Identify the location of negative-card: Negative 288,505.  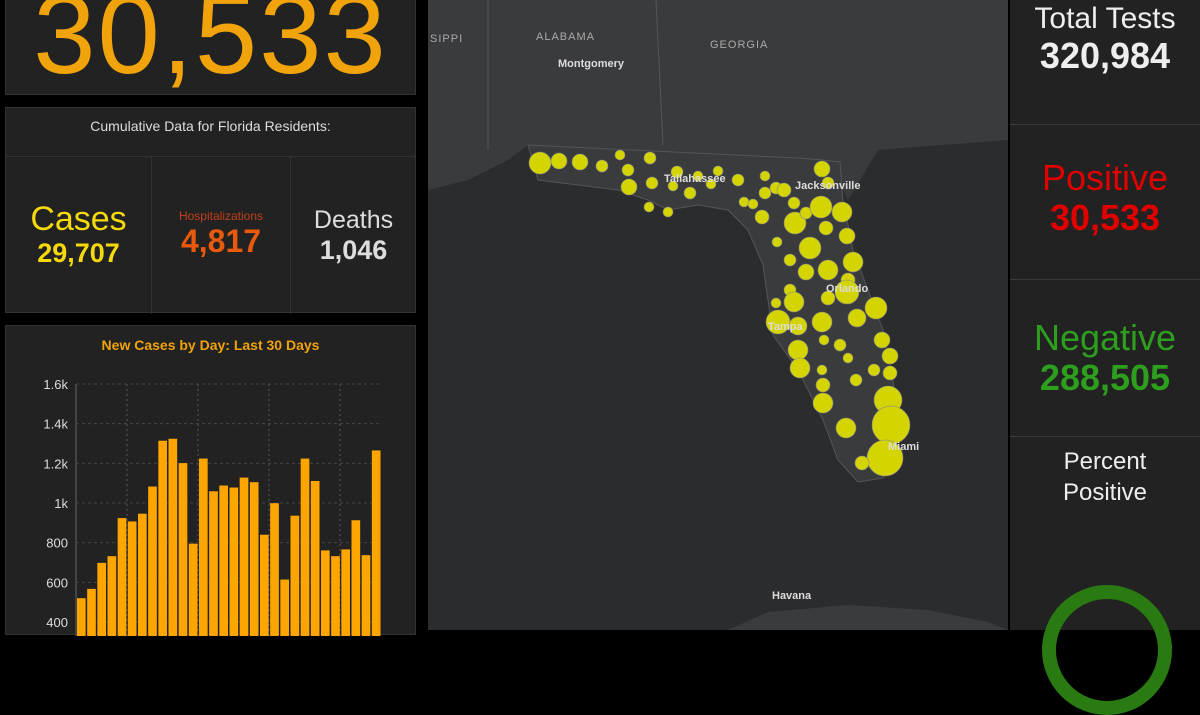
(1105, 358).